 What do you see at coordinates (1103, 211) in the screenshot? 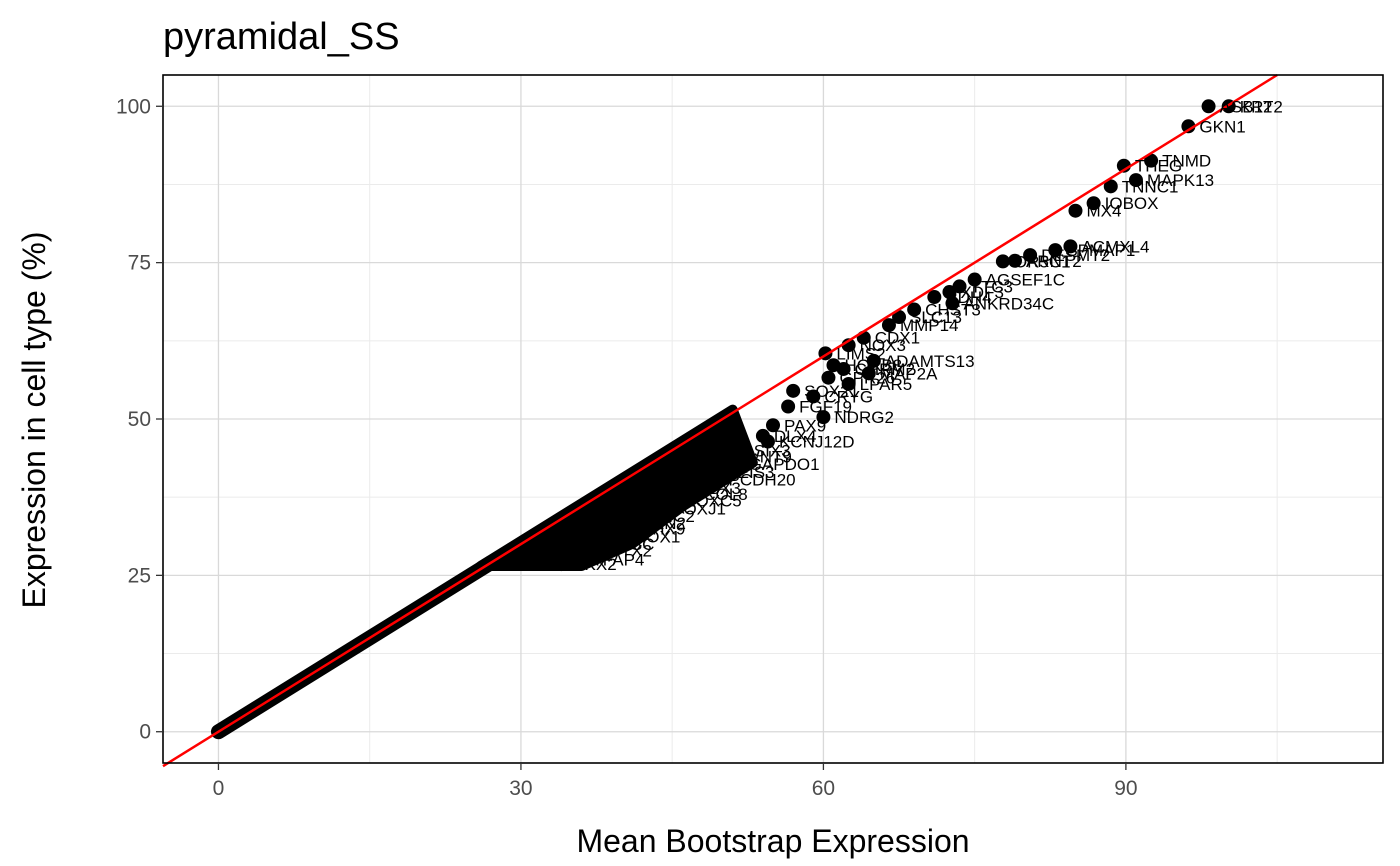
I see `gene-label: MX4` at bounding box center [1103, 211].